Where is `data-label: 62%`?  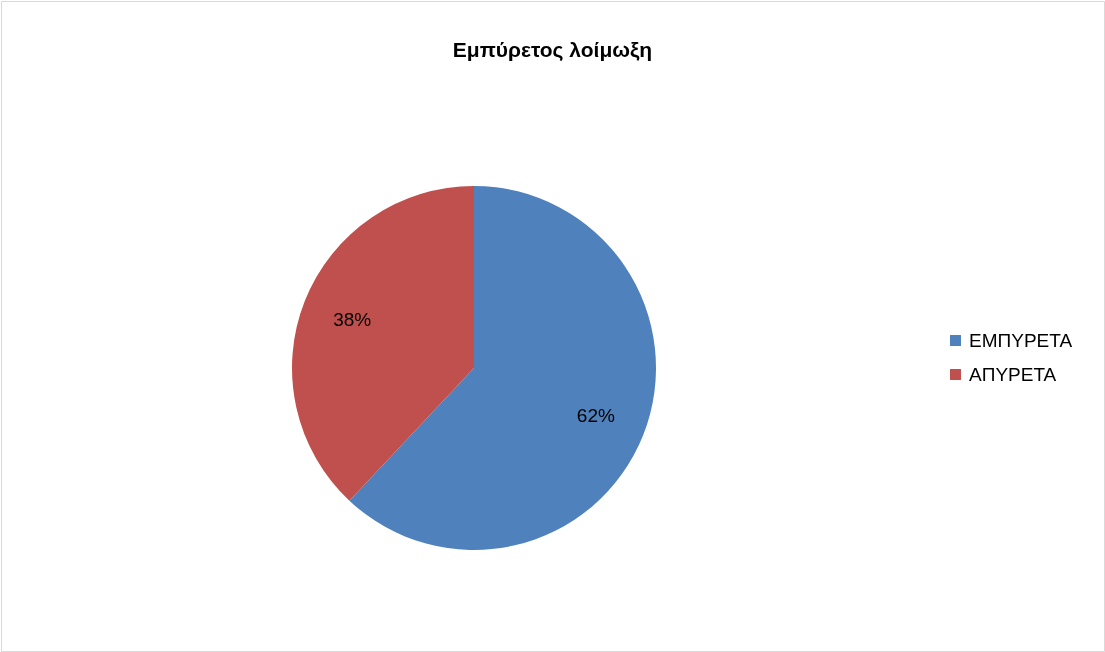 data-label: 62% is located at coordinates (595, 416).